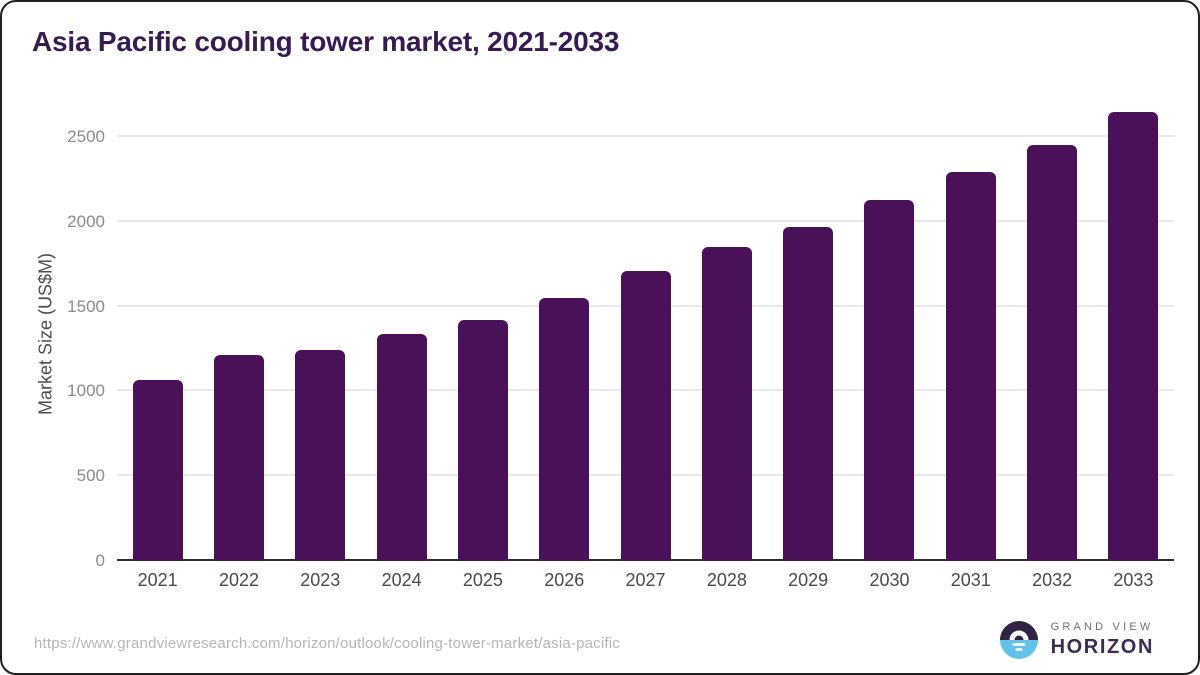  I want to click on bar-2024, so click(401, 447).